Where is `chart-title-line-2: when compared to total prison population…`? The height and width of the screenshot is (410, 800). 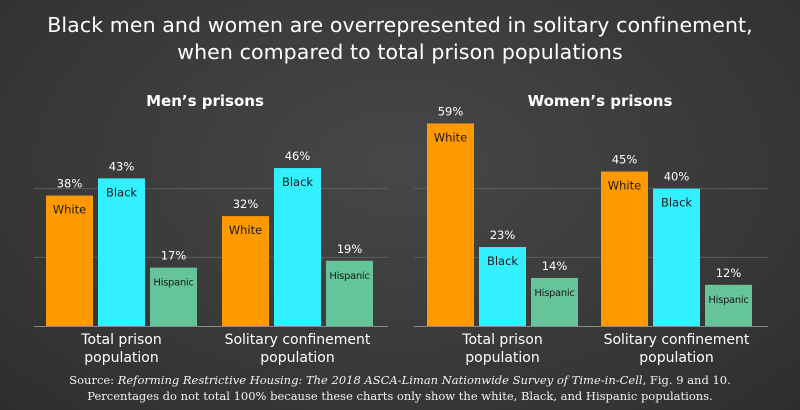 chart-title-line-2: when compared to total prison population… is located at coordinates (400, 52).